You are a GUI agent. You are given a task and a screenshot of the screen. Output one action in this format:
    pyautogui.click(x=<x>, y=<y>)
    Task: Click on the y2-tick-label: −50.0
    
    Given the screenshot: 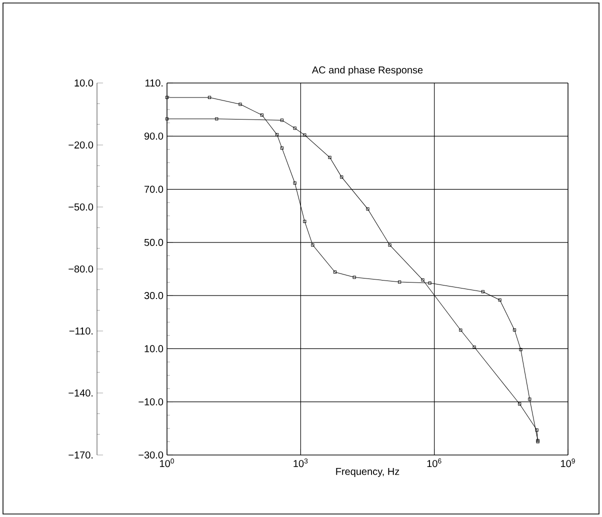 What is the action you would take?
    pyautogui.click(x=81, y=207)
    